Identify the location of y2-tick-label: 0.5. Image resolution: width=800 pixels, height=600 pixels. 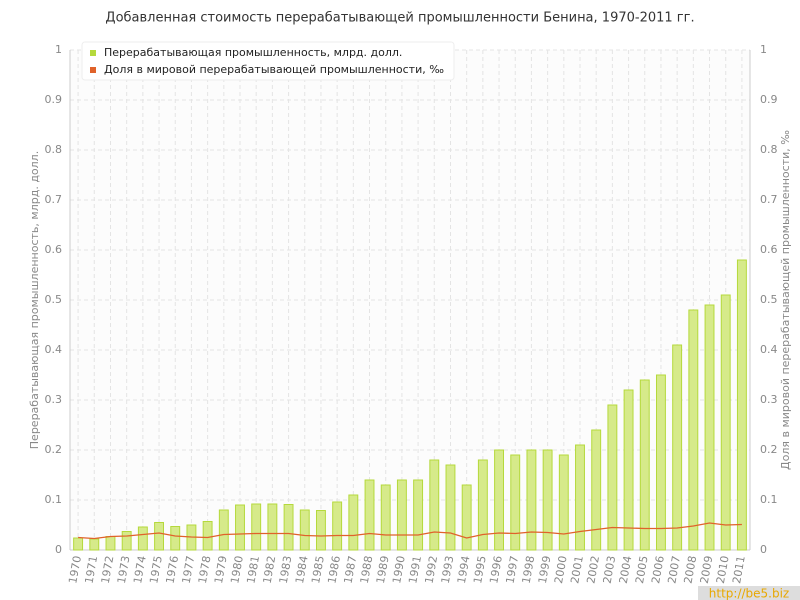
(769, 299).